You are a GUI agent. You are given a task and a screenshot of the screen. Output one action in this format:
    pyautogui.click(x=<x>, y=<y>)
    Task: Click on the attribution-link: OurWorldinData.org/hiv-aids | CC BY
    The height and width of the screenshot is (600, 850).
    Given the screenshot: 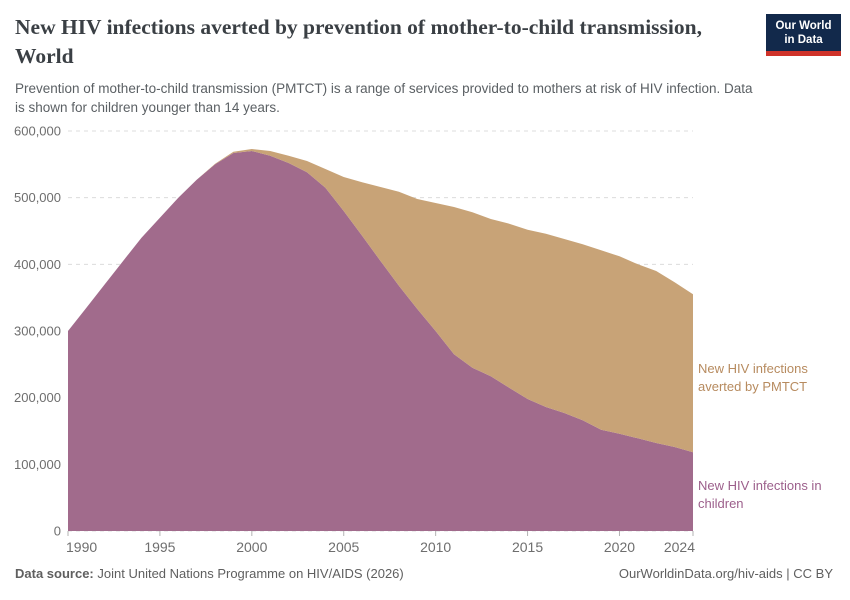 What is the action you would take?
    pyautogui.click(x=725, y=573)
    